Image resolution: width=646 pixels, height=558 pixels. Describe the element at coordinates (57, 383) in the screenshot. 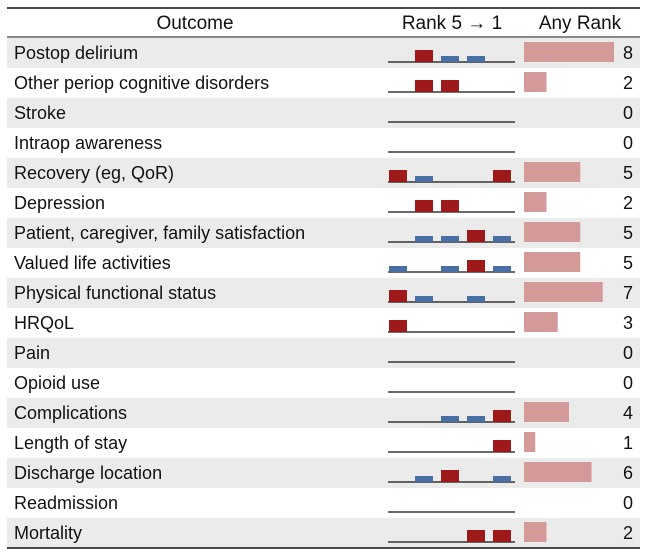

I see `outcome-label: Opioid use` at that location.